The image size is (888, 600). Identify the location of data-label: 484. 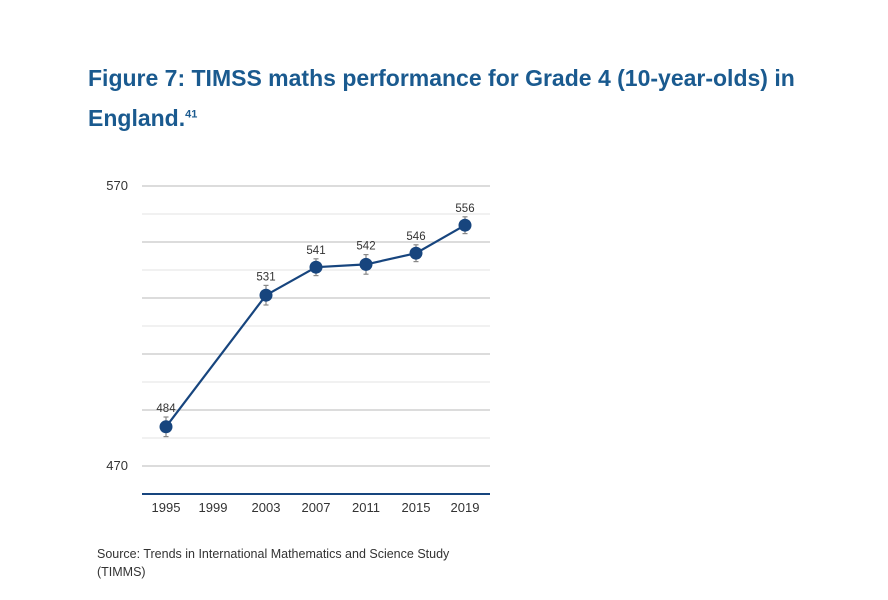
(166, 409).